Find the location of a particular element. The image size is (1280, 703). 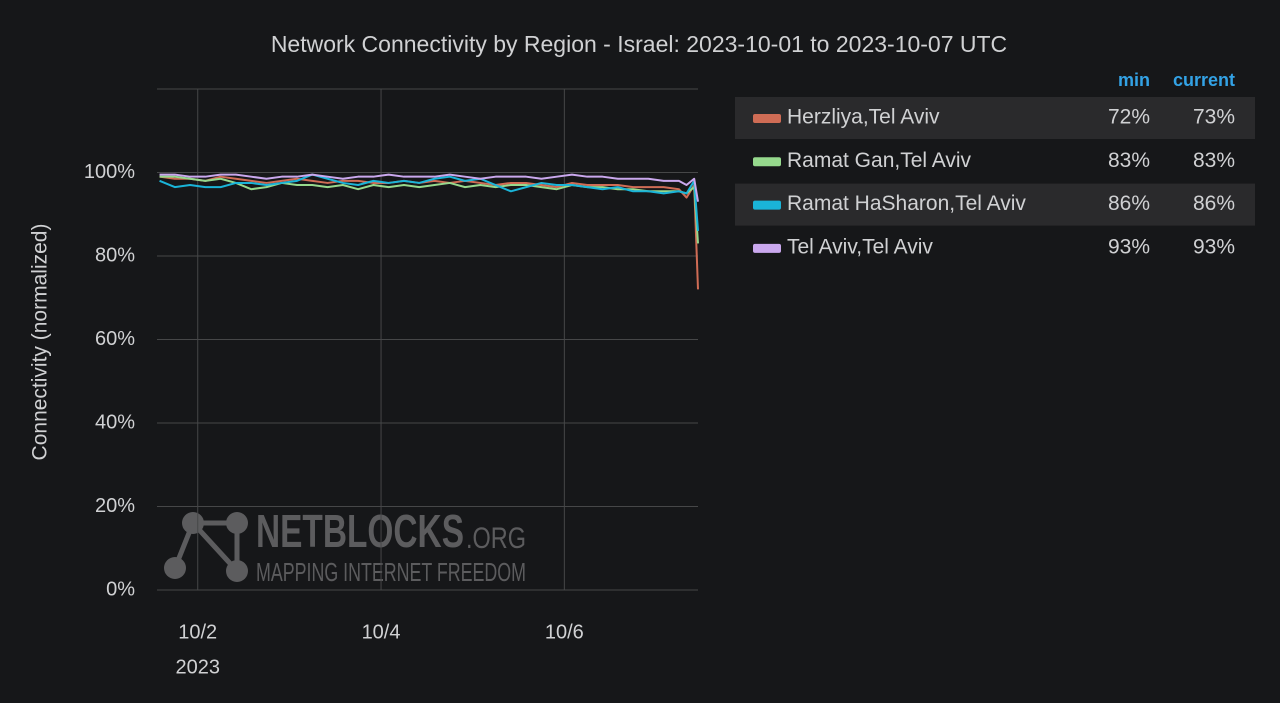

y-tick-label: 40% is located at coordinates (115, 422).